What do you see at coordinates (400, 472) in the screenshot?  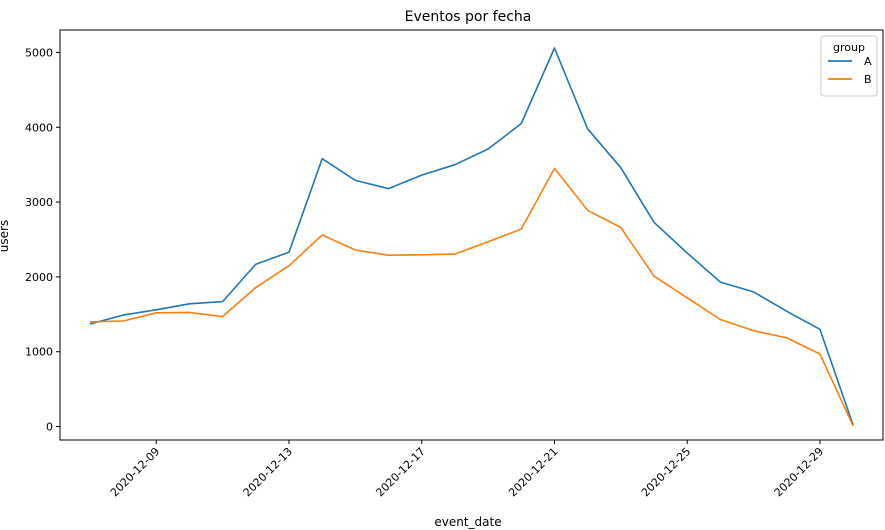 I see `x-tick-label: 2020-12-17` at bounding box center [400, 472].